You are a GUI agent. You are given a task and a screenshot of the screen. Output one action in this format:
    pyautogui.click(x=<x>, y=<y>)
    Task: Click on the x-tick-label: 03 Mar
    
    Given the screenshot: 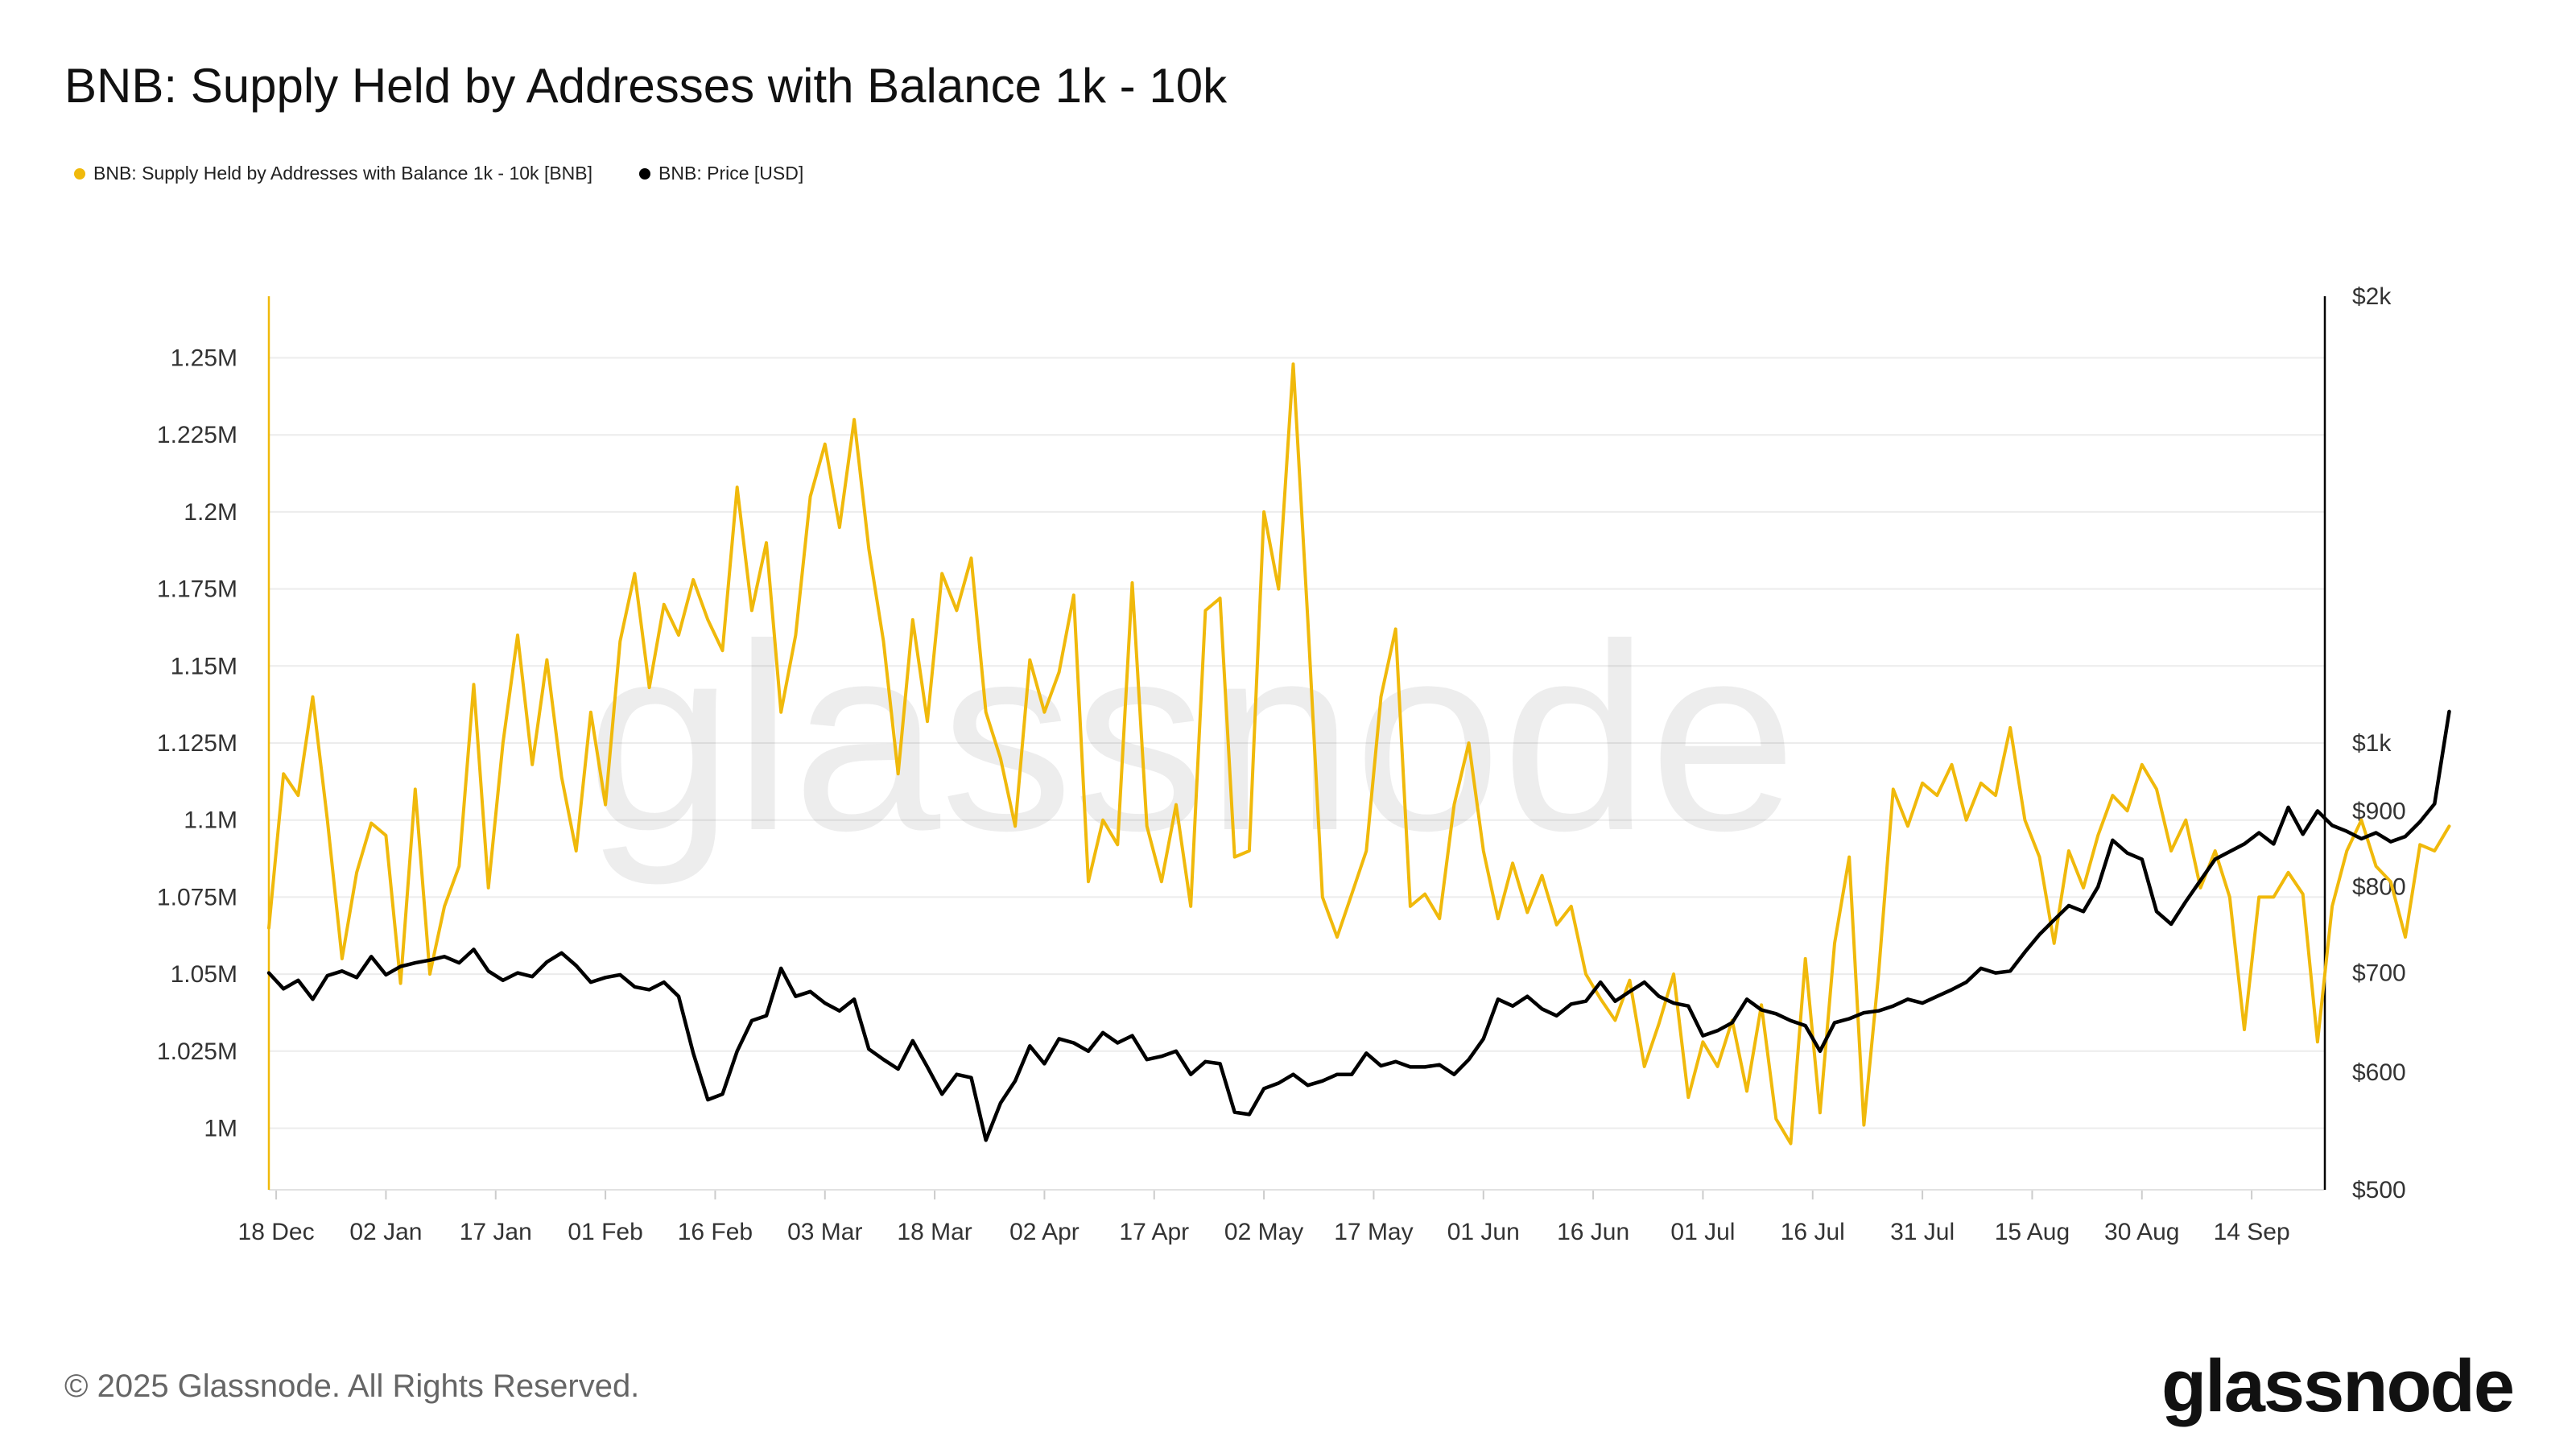 What is the action you would take?
    pyautogui.click(x=824, y=1232)
    